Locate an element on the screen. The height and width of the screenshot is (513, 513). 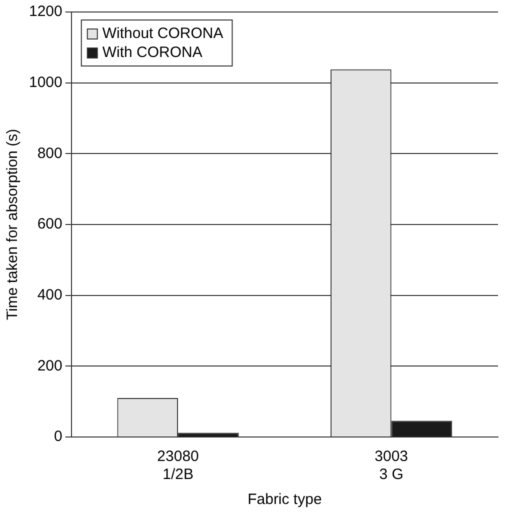
y-tick-label: 600 is located at coordinates (49, 224).